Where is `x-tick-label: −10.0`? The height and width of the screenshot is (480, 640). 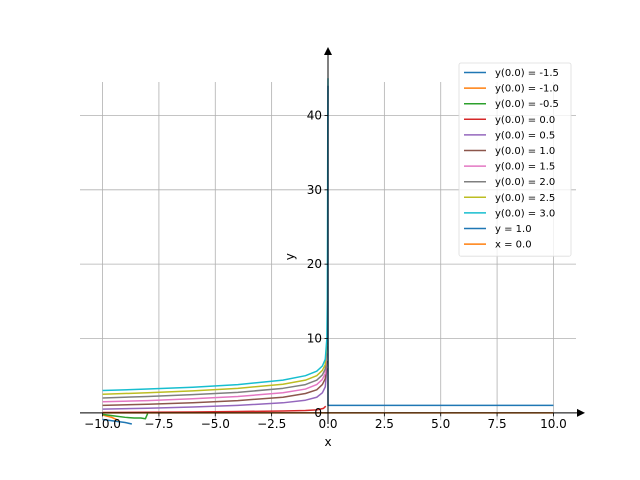
x-tick-label: −10.0 is located at coordinates (102, 424).